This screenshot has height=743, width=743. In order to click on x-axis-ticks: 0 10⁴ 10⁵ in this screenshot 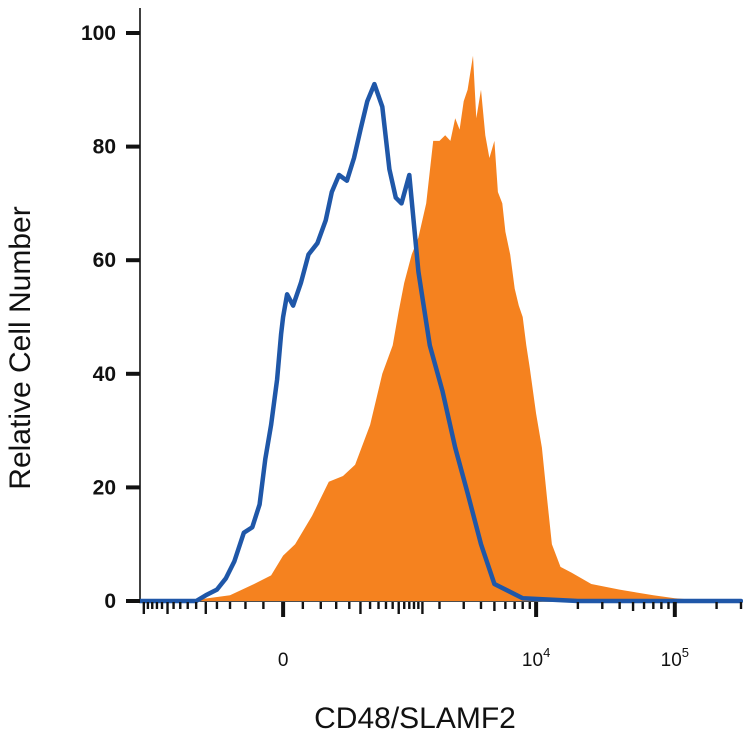, I will do `click(442, 636)`.